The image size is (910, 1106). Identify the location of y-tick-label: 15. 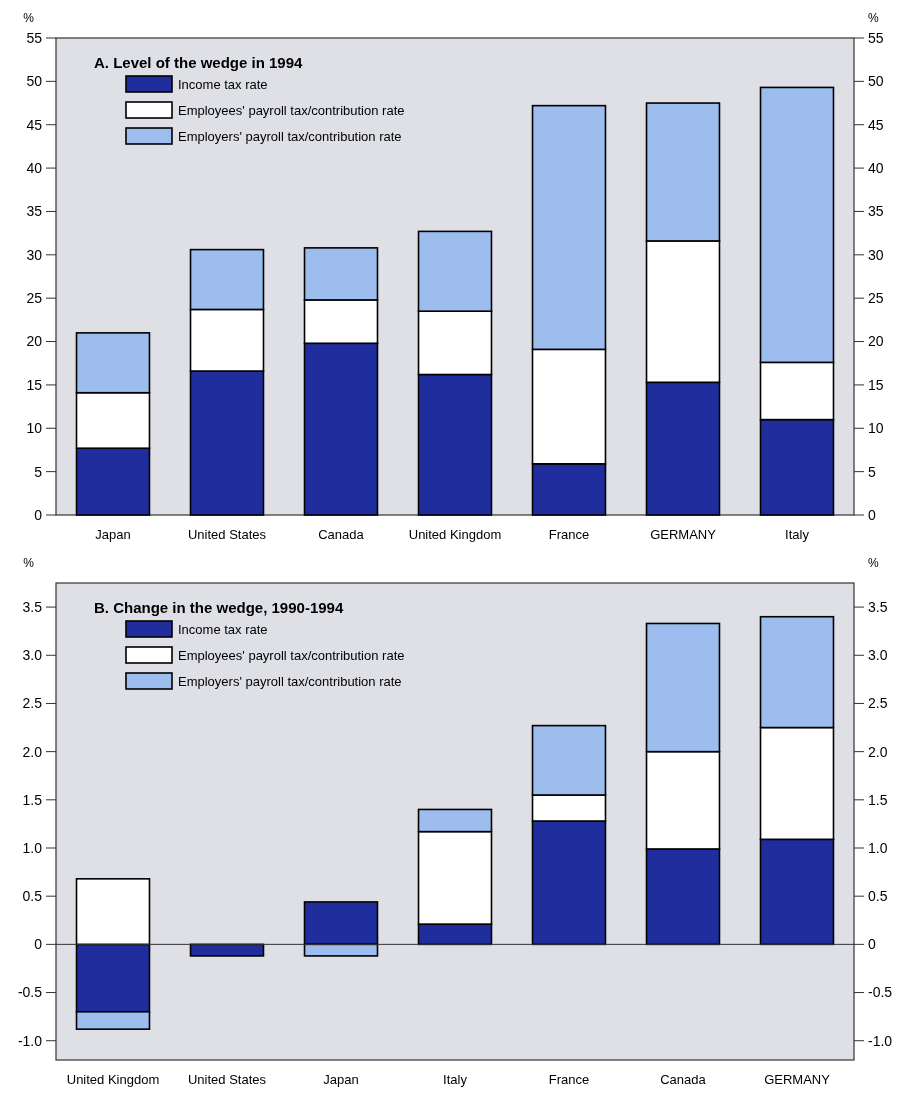
(34, 384).